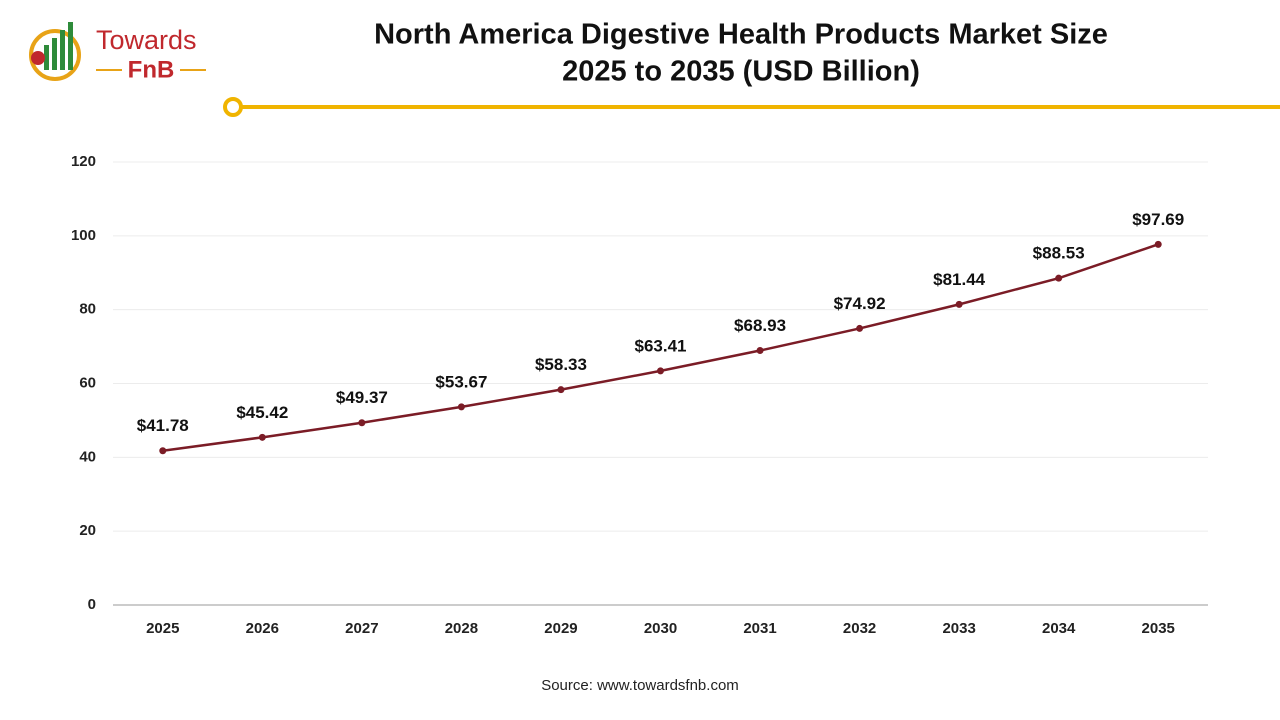 This screenshot has width=1280, height=720. What do you see at coordinates (38, 58) in the screenshot?
I see `logo-dot` at bounding box center [38, 58].